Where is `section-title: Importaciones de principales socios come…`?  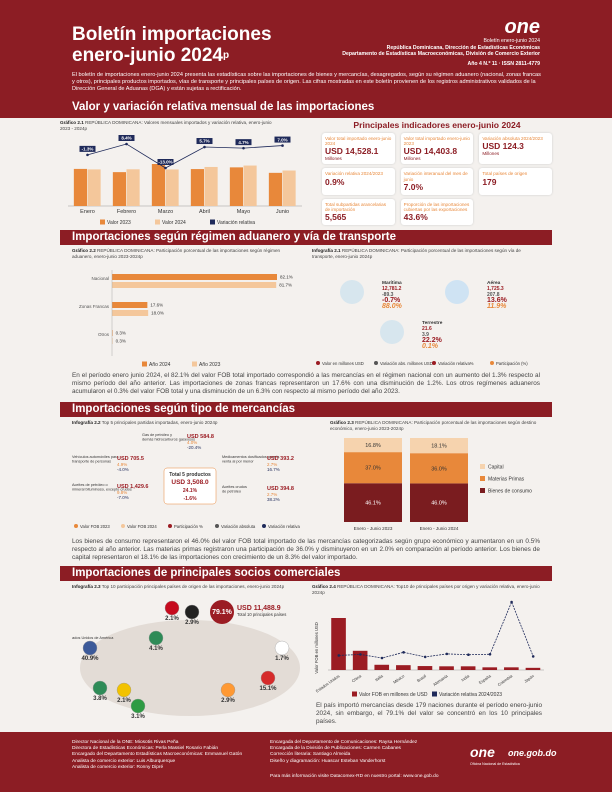 section-title: Importaciones de principales socios come… is located at coordinates (306, 573).